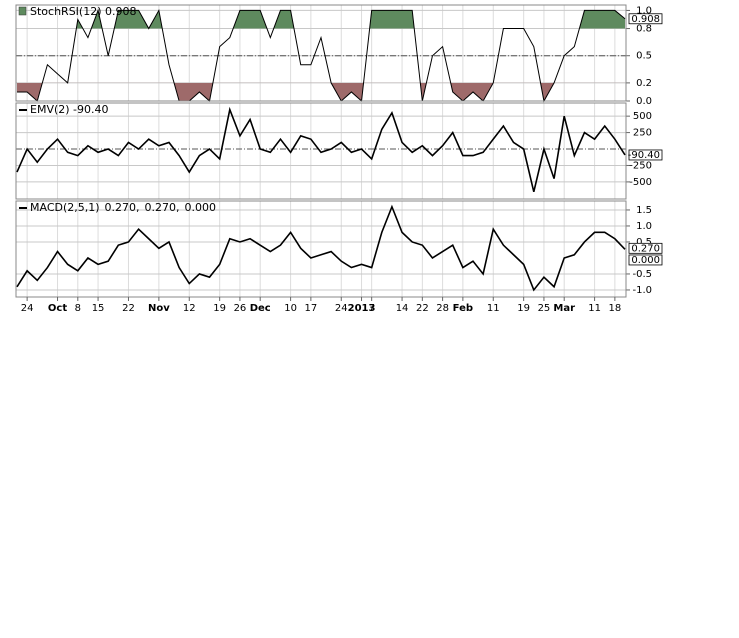 This screenshot has width=739, height=638. What do you see at coordinates (442, 308) in the screenshot?
I see `x-tick-label: 28` at bounding box center [442, 308].